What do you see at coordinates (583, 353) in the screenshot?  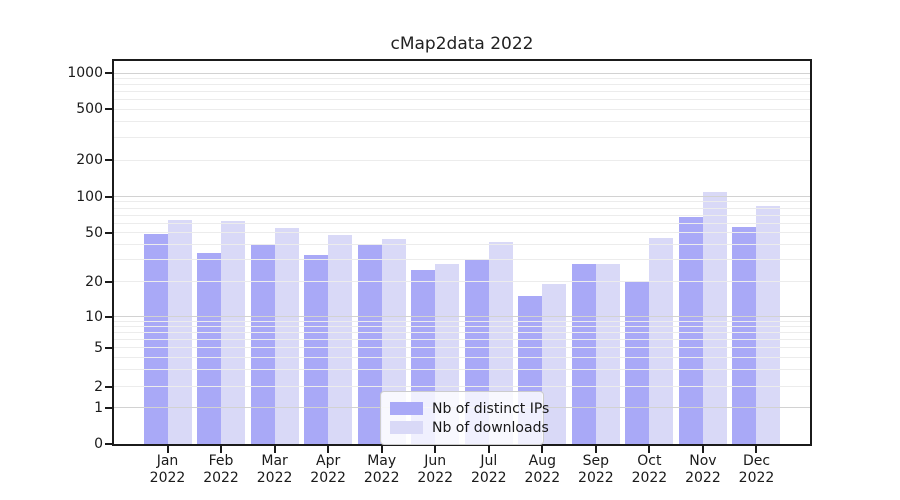 I see `bar-distinct-ips-sep` at bounding box center [583, 353].